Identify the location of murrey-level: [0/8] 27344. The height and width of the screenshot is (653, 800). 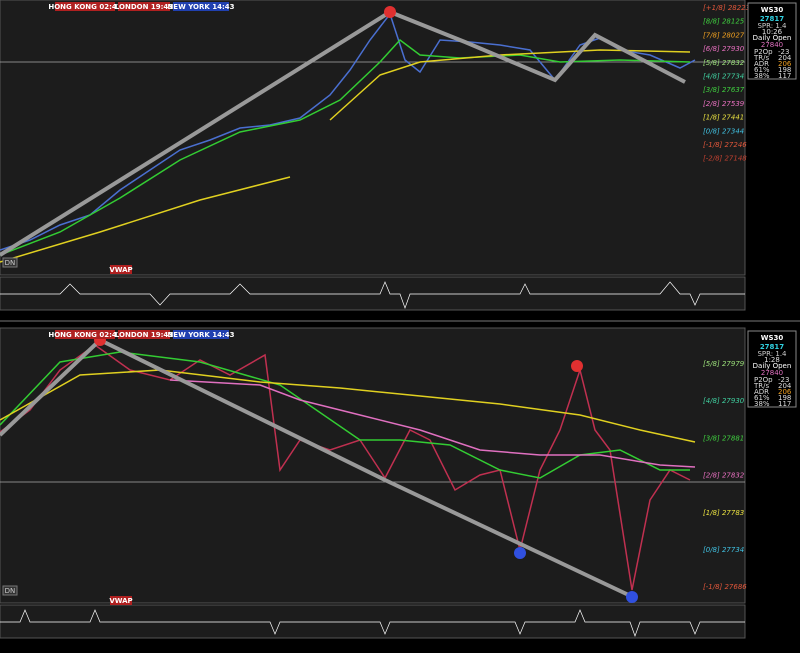
(723, 131).